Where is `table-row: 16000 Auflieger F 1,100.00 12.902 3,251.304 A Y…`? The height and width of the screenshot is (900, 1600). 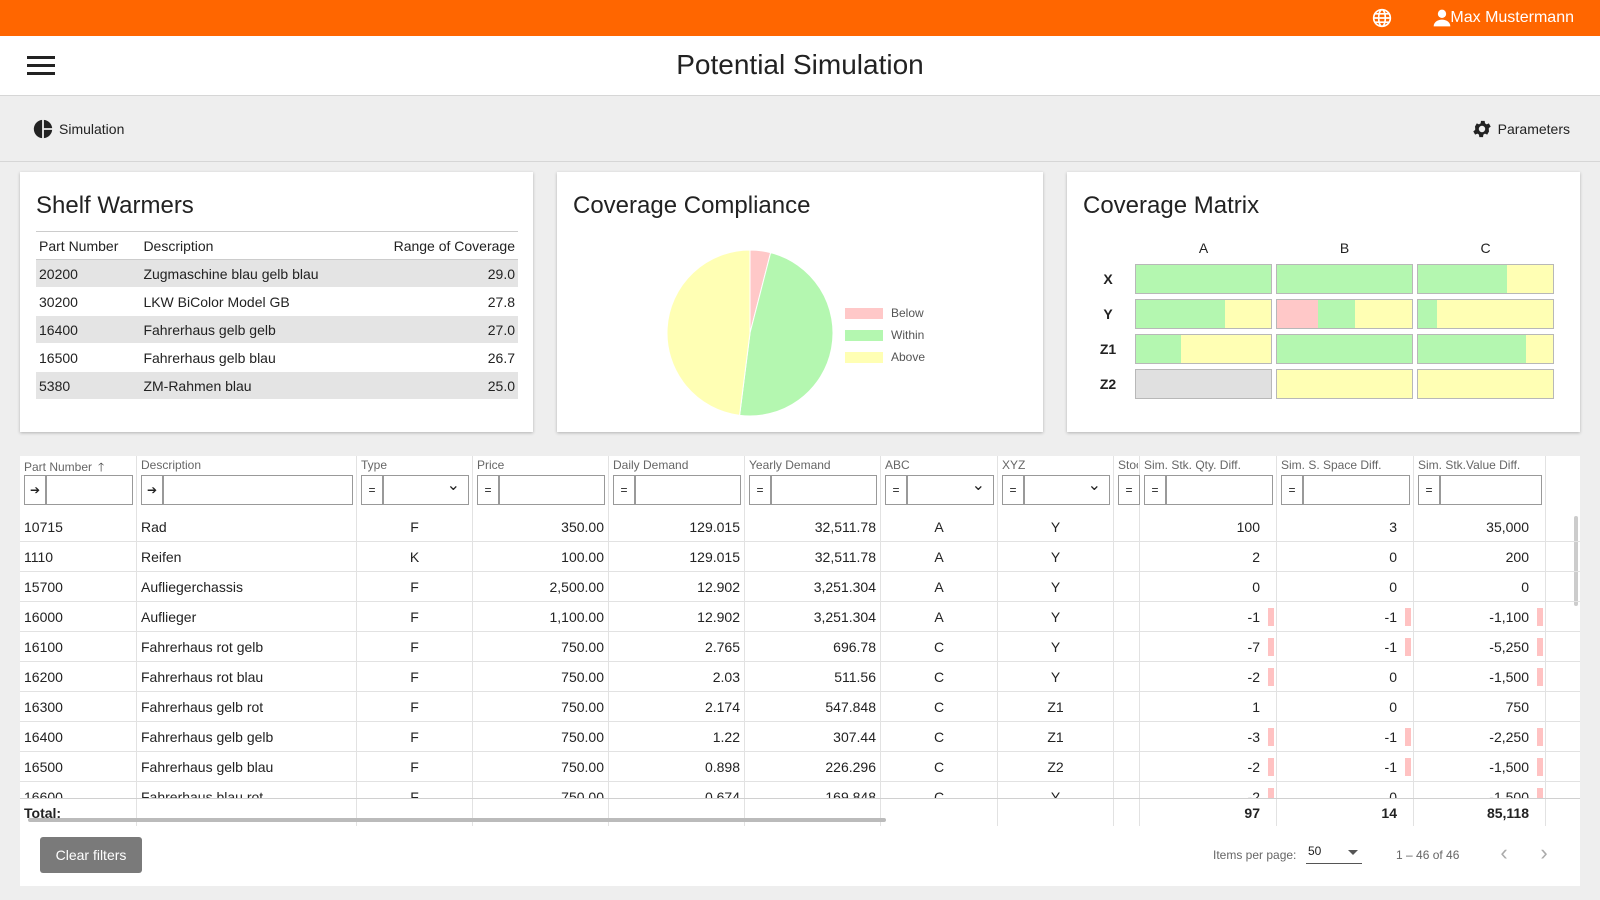 table-row: 16000 Auflieger F 1,100.00 12.902 3,251.304 A Y… is located at coordinates (800, 617).